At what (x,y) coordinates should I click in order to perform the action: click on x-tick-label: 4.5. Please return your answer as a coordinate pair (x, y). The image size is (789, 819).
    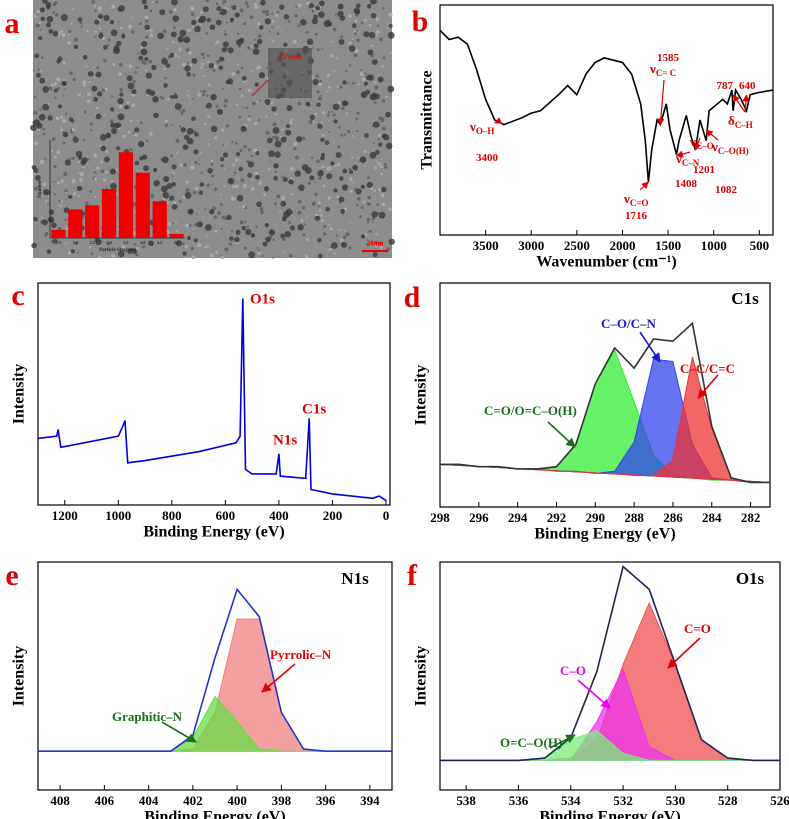
    Looking at the image, I should click on (159, 242).